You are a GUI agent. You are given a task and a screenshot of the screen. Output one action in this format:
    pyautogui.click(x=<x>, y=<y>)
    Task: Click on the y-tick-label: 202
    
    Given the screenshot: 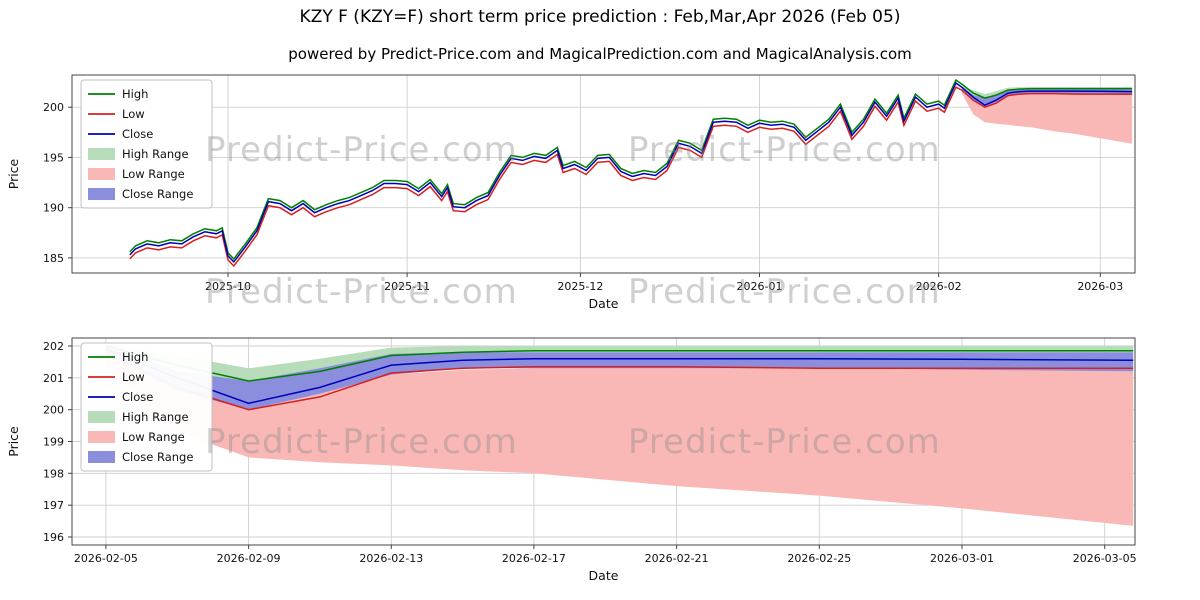 What is the action you would take?
    pyautogui.click(x=53, y=346)
    